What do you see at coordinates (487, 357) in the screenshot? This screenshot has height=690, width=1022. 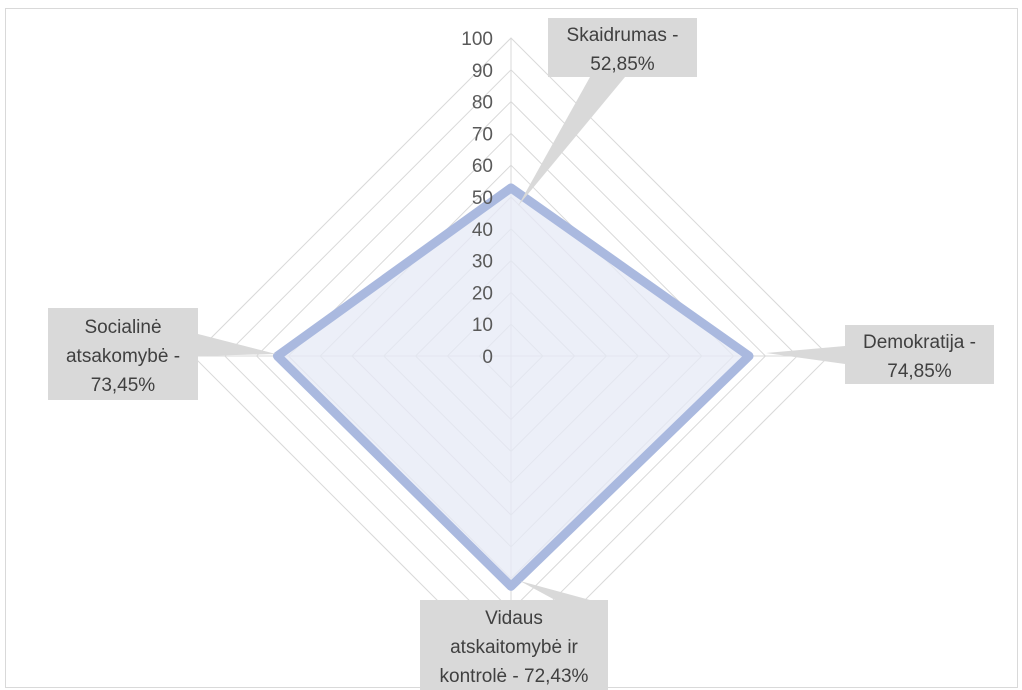 I see `tick-label: 0` at bounding box center [487, 357].